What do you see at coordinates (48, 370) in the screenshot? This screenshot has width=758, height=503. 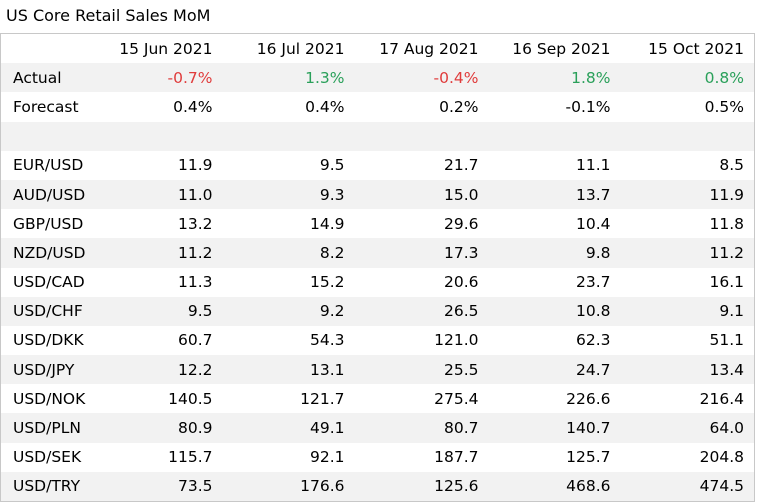 I see `row-label: USD/JPY` at bounding box center [48, 370].